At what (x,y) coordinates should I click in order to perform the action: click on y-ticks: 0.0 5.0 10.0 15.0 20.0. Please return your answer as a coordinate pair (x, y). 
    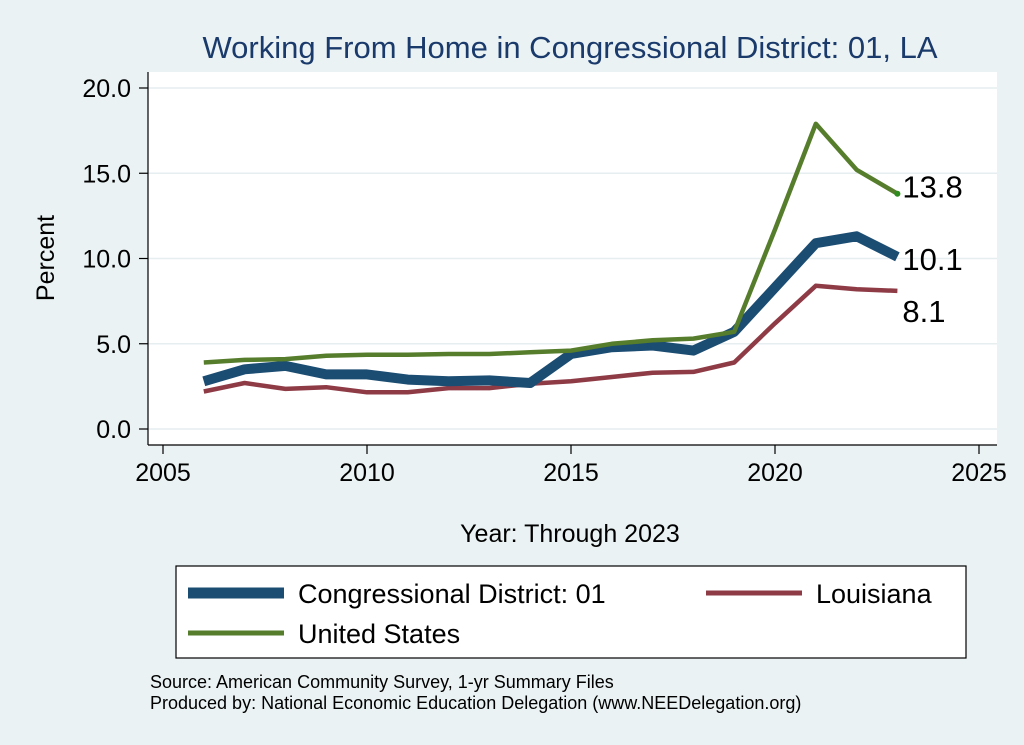
    Looking at the image, I should click on (115, 259).